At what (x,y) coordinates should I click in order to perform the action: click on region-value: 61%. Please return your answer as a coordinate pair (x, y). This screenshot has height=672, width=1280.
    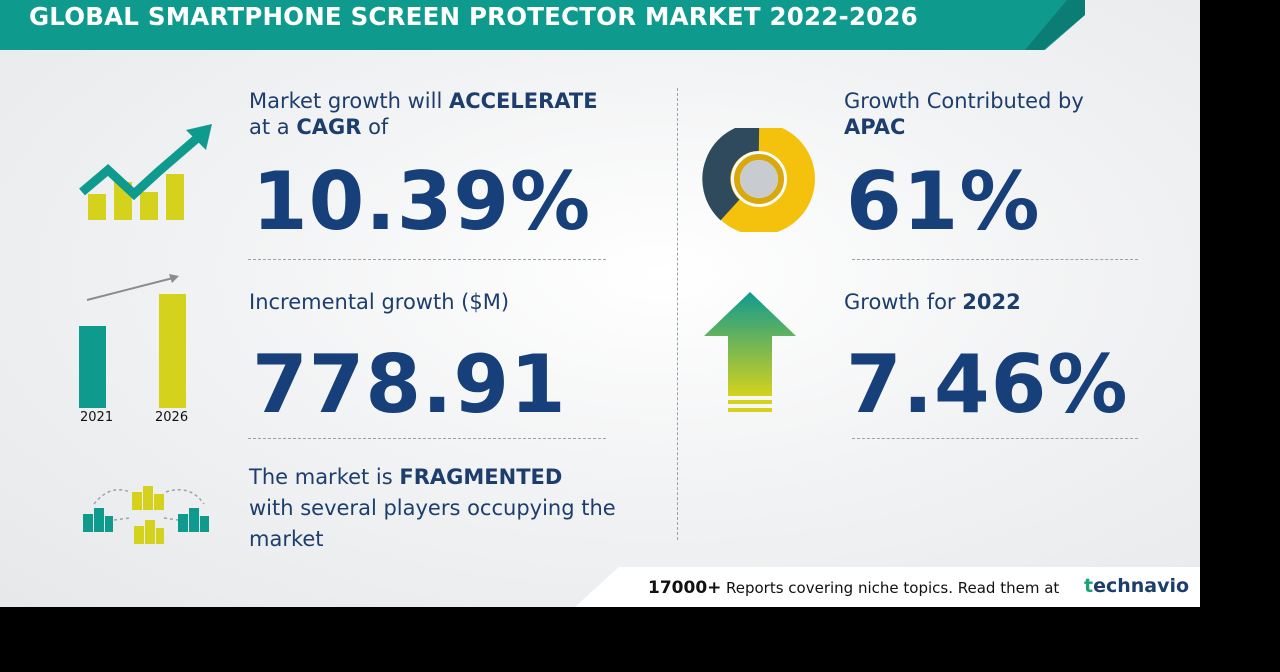
    Looking at the image, I should click on (943, 201).